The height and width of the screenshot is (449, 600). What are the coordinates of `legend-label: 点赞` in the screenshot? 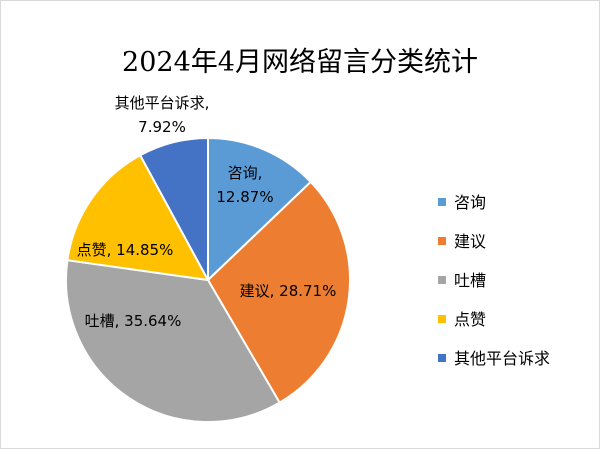 It's located at (470, 319).